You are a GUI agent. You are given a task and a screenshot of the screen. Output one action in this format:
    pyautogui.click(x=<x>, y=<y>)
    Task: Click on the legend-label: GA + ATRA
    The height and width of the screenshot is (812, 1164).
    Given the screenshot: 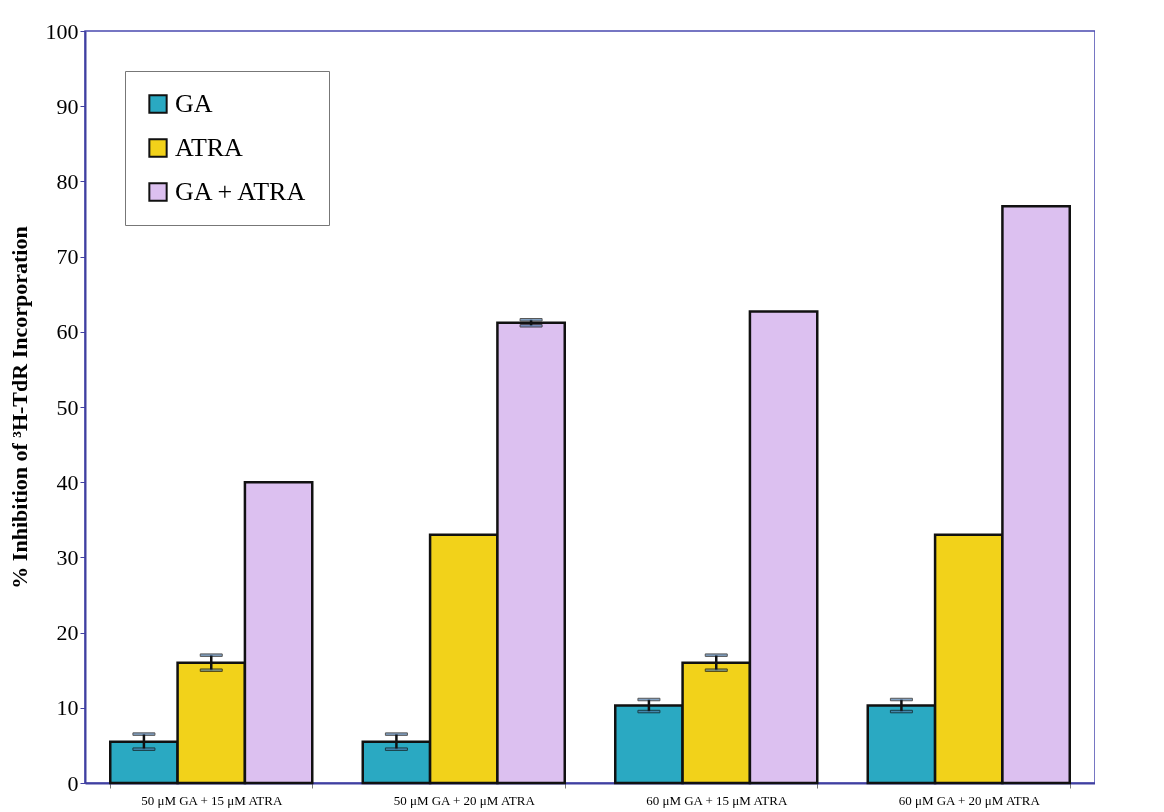 What is the action you would take?
    pyautogui.click(x=240, y=191)
    